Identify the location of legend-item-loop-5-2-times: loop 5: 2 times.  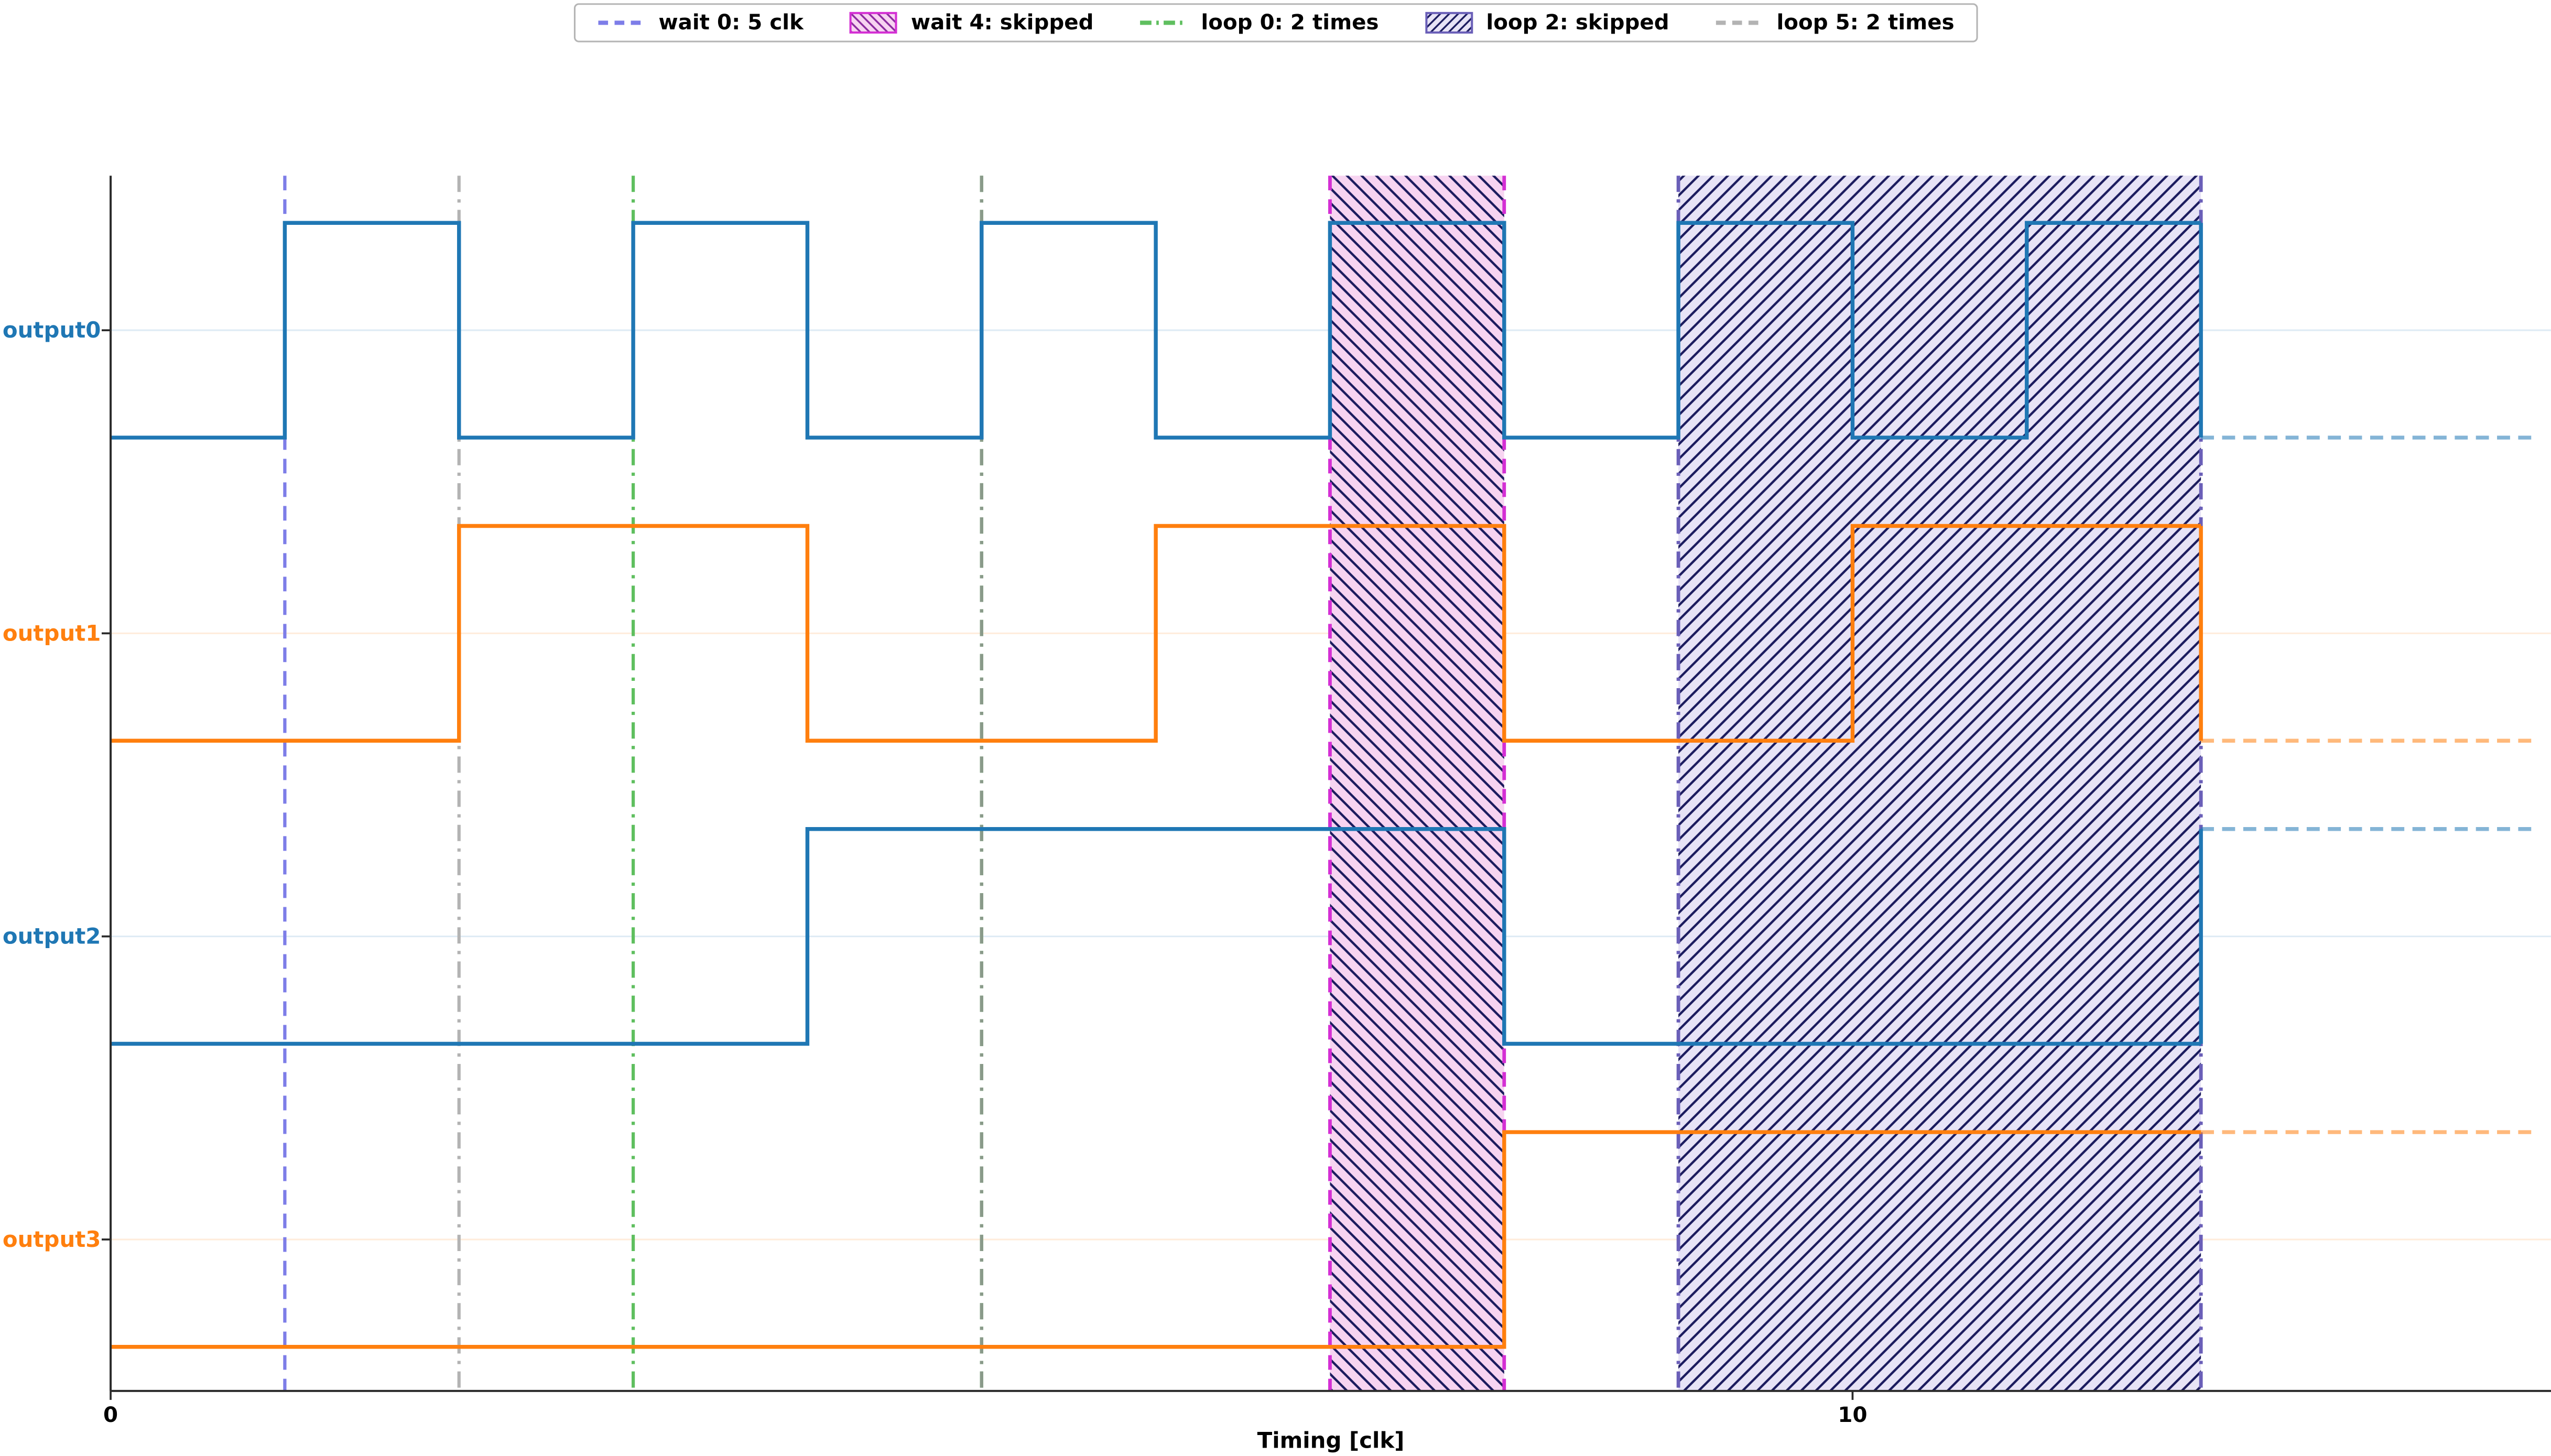
(1835, 23).